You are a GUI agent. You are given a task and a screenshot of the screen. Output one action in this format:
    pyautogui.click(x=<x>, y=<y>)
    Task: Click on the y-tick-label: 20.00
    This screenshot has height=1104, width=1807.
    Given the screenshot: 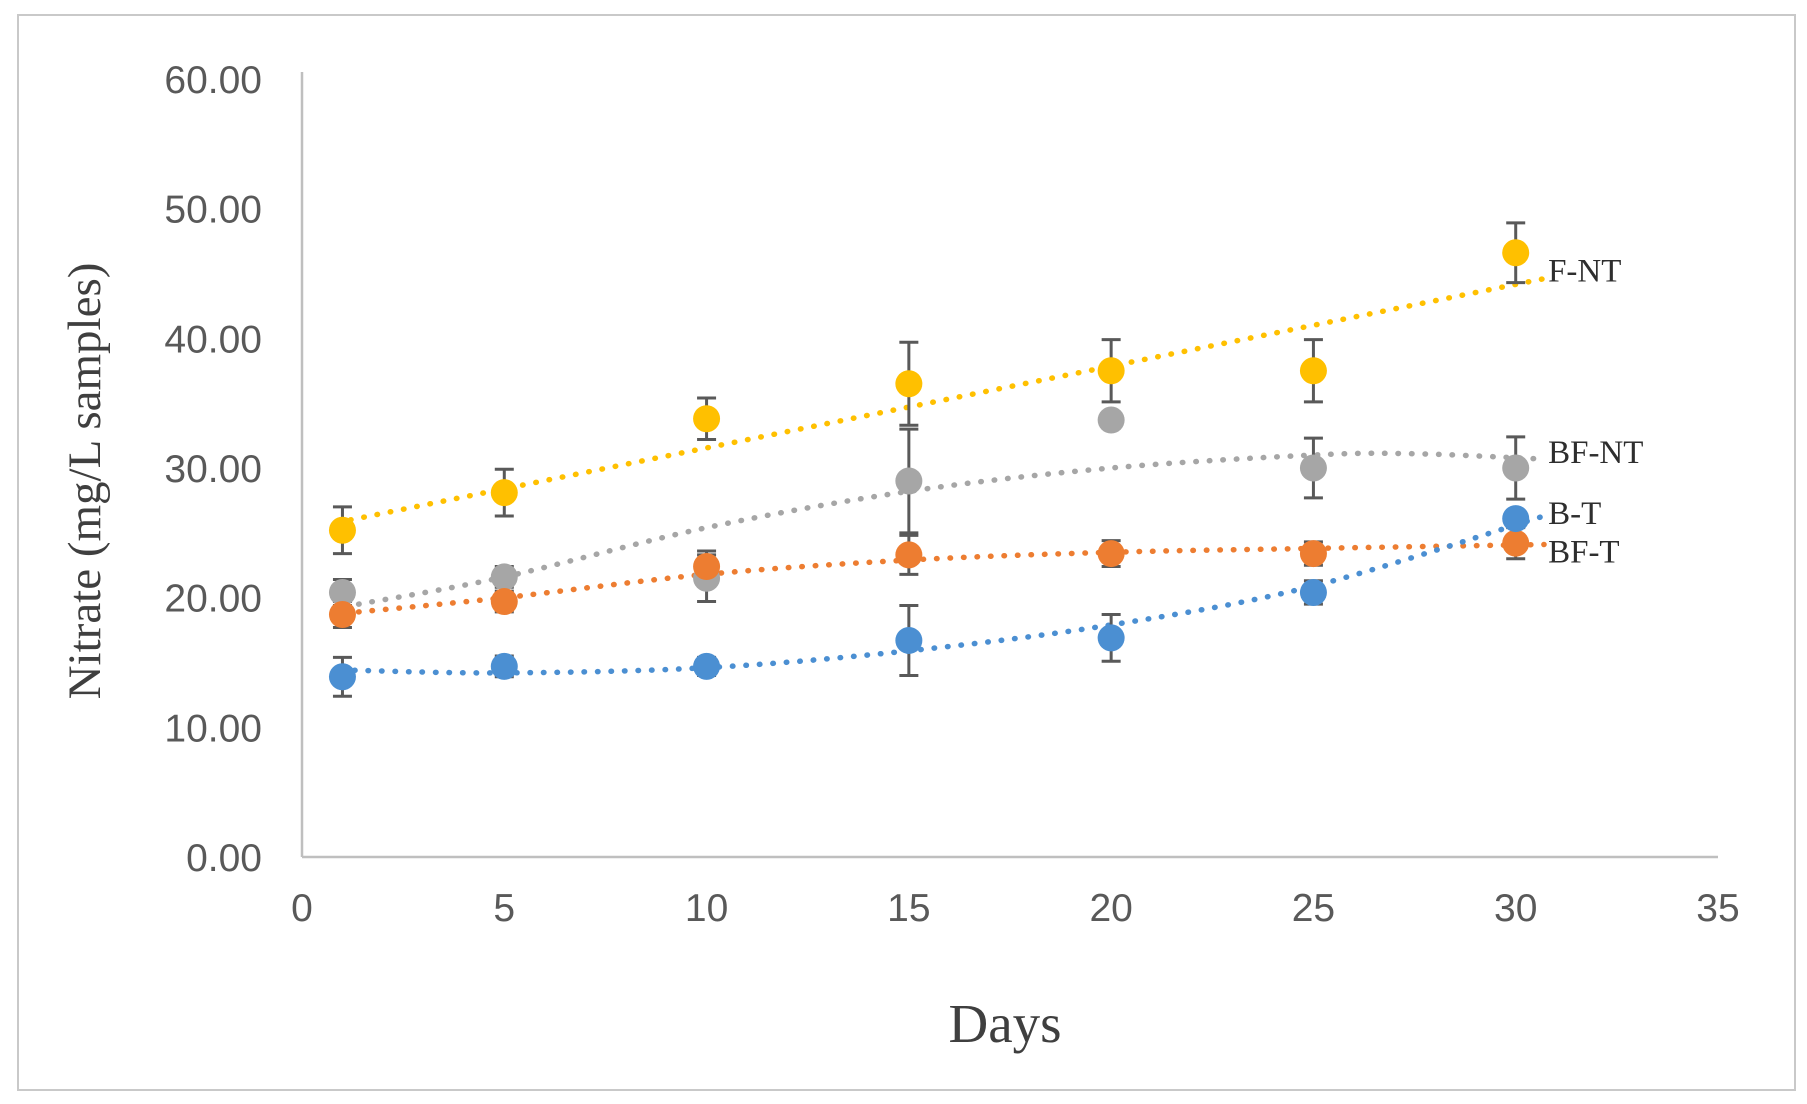 What is the action you would take?
    pyautogui.click(x=213, y=599)
    